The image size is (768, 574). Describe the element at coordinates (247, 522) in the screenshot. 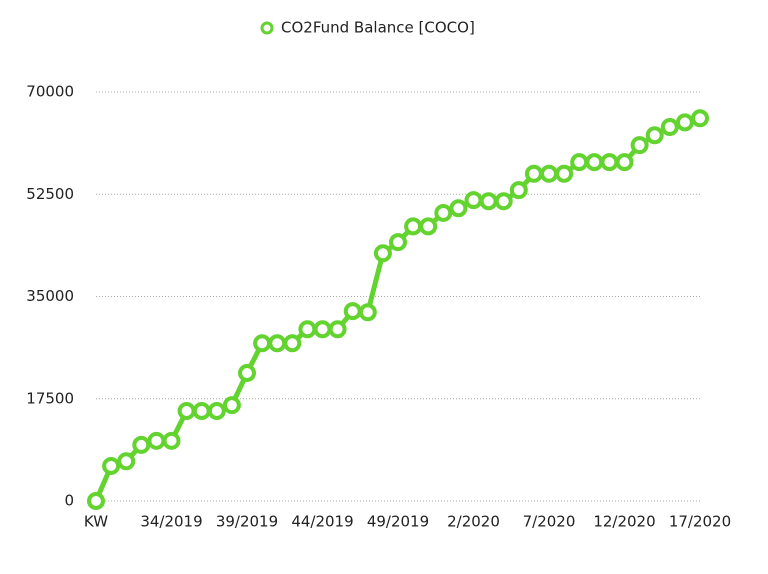

I see `x-tick-label: 39/2019` at that location.